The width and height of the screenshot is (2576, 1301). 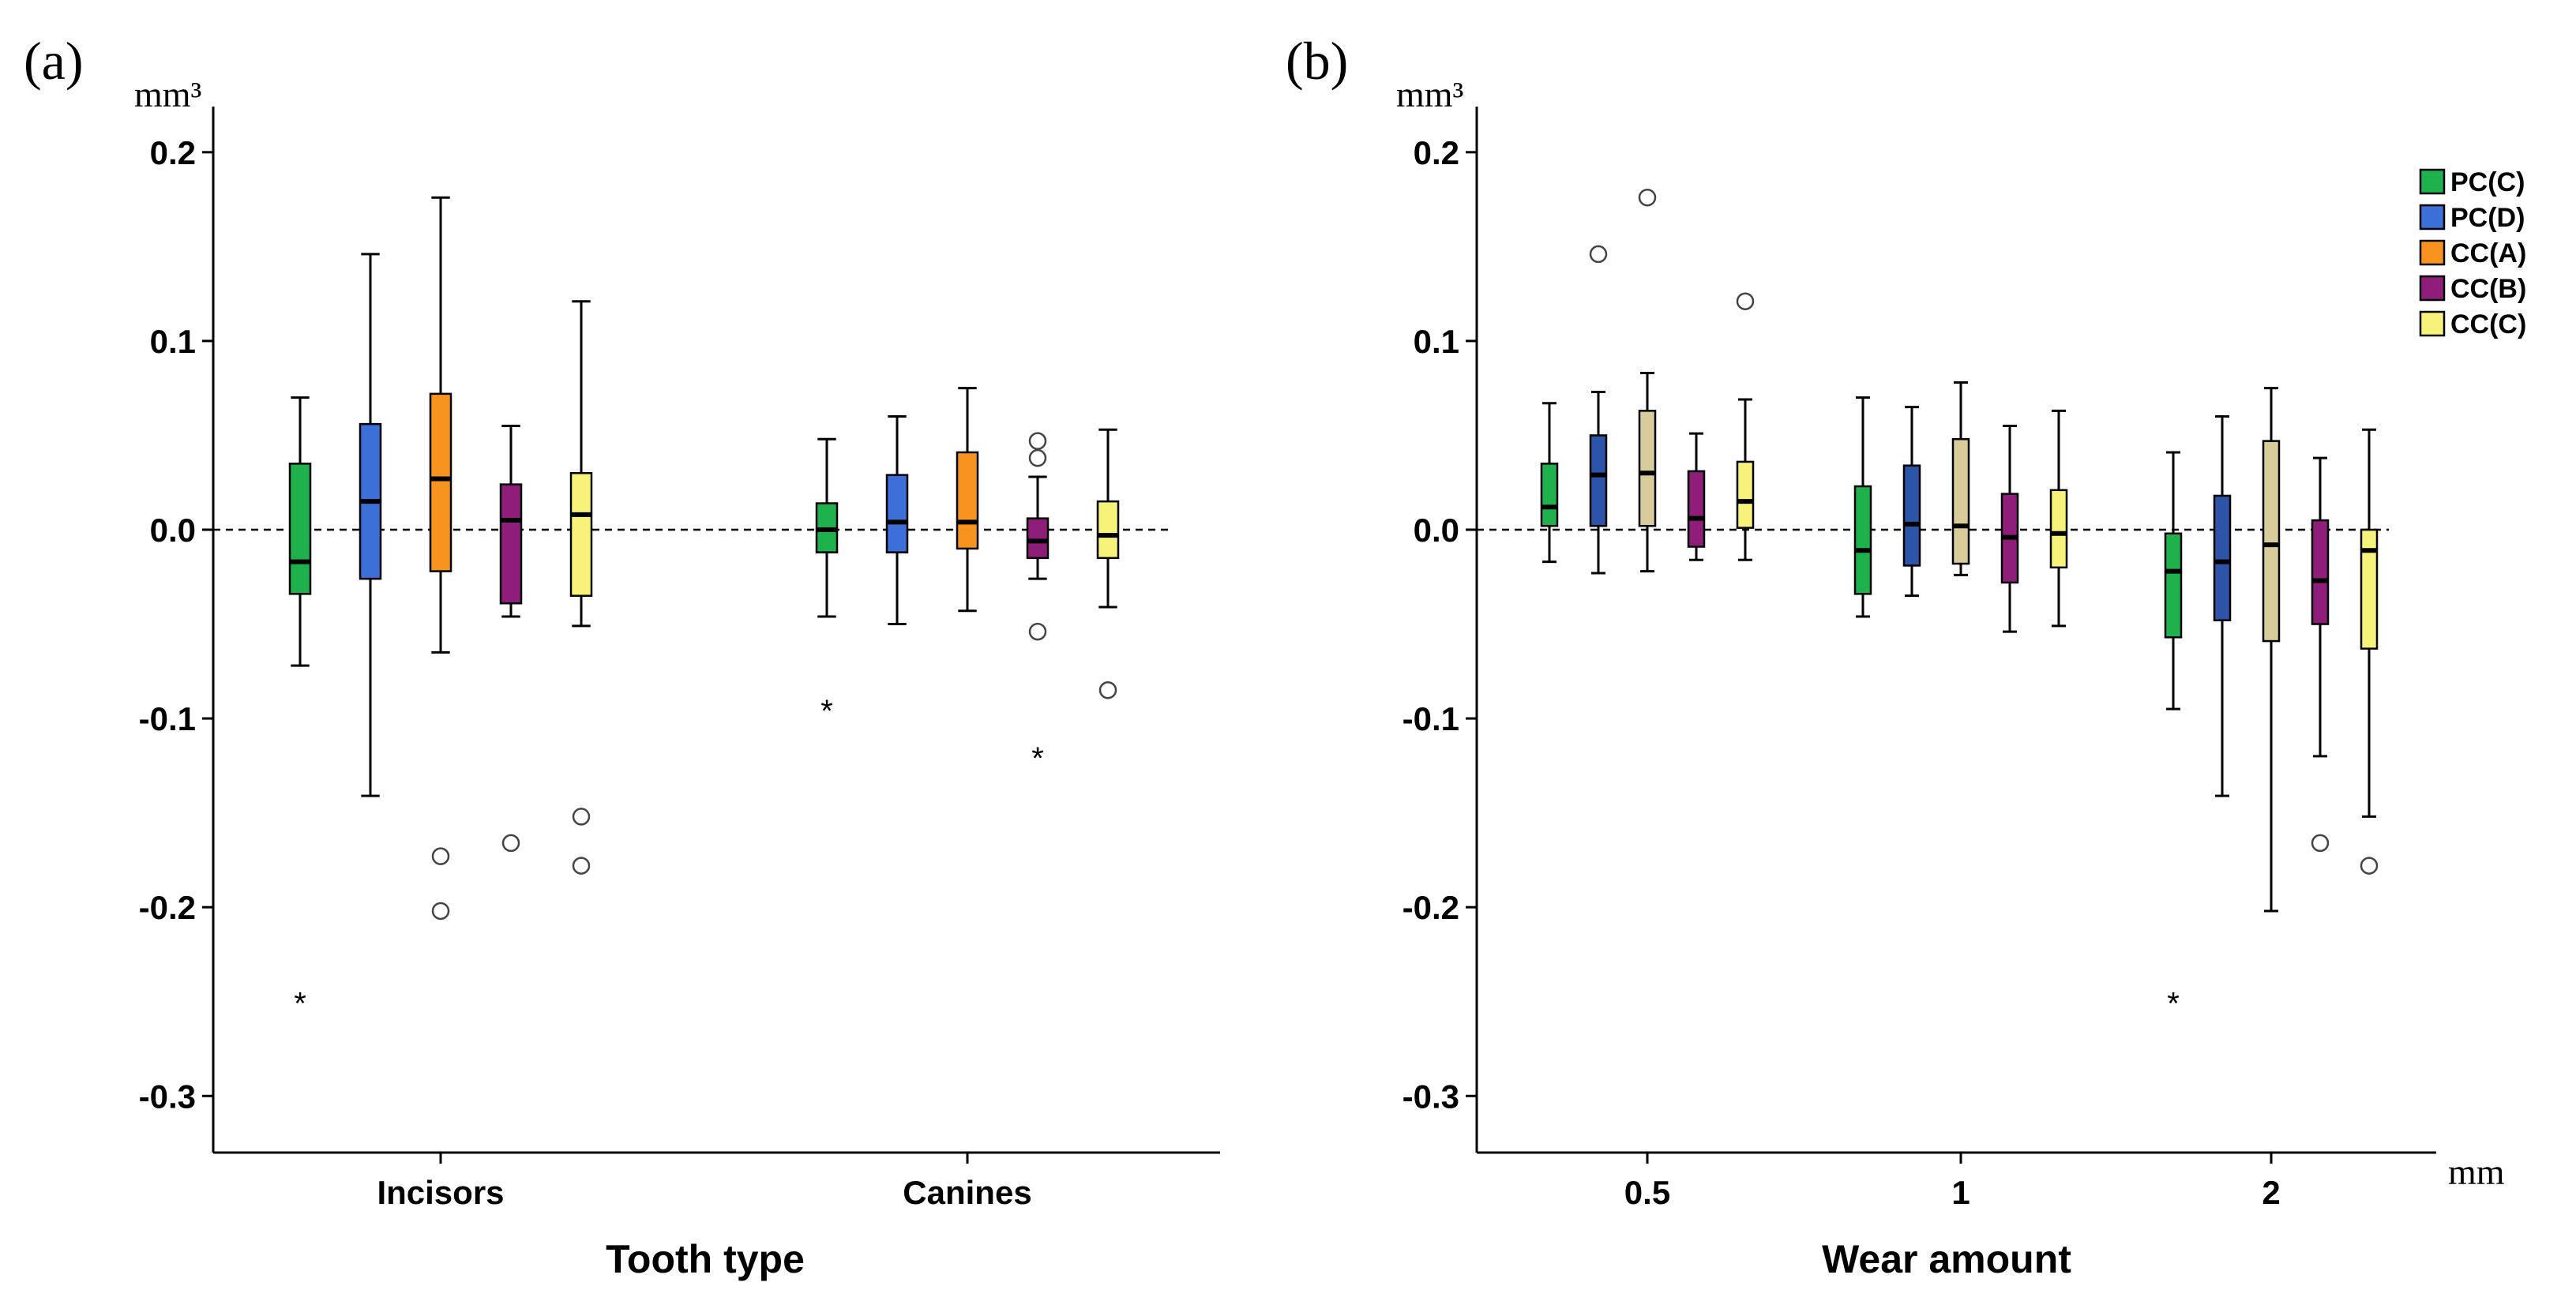 What do you see at coordinates (2432, 288) in the screenshot?
I see `legend-swatch-ccb` at bounding box center [2432, 288].